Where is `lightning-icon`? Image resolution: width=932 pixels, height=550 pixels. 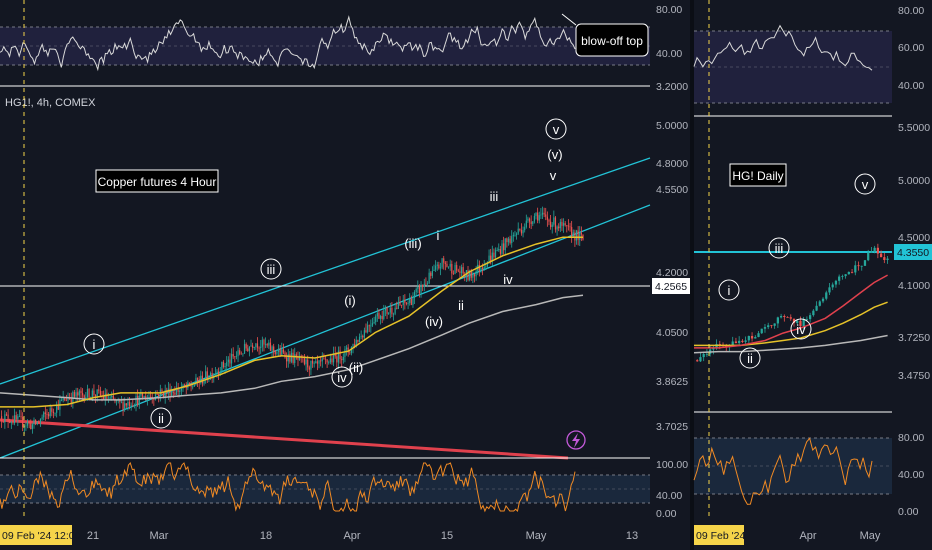
lightning-icon is located at coordinates (576, 440).